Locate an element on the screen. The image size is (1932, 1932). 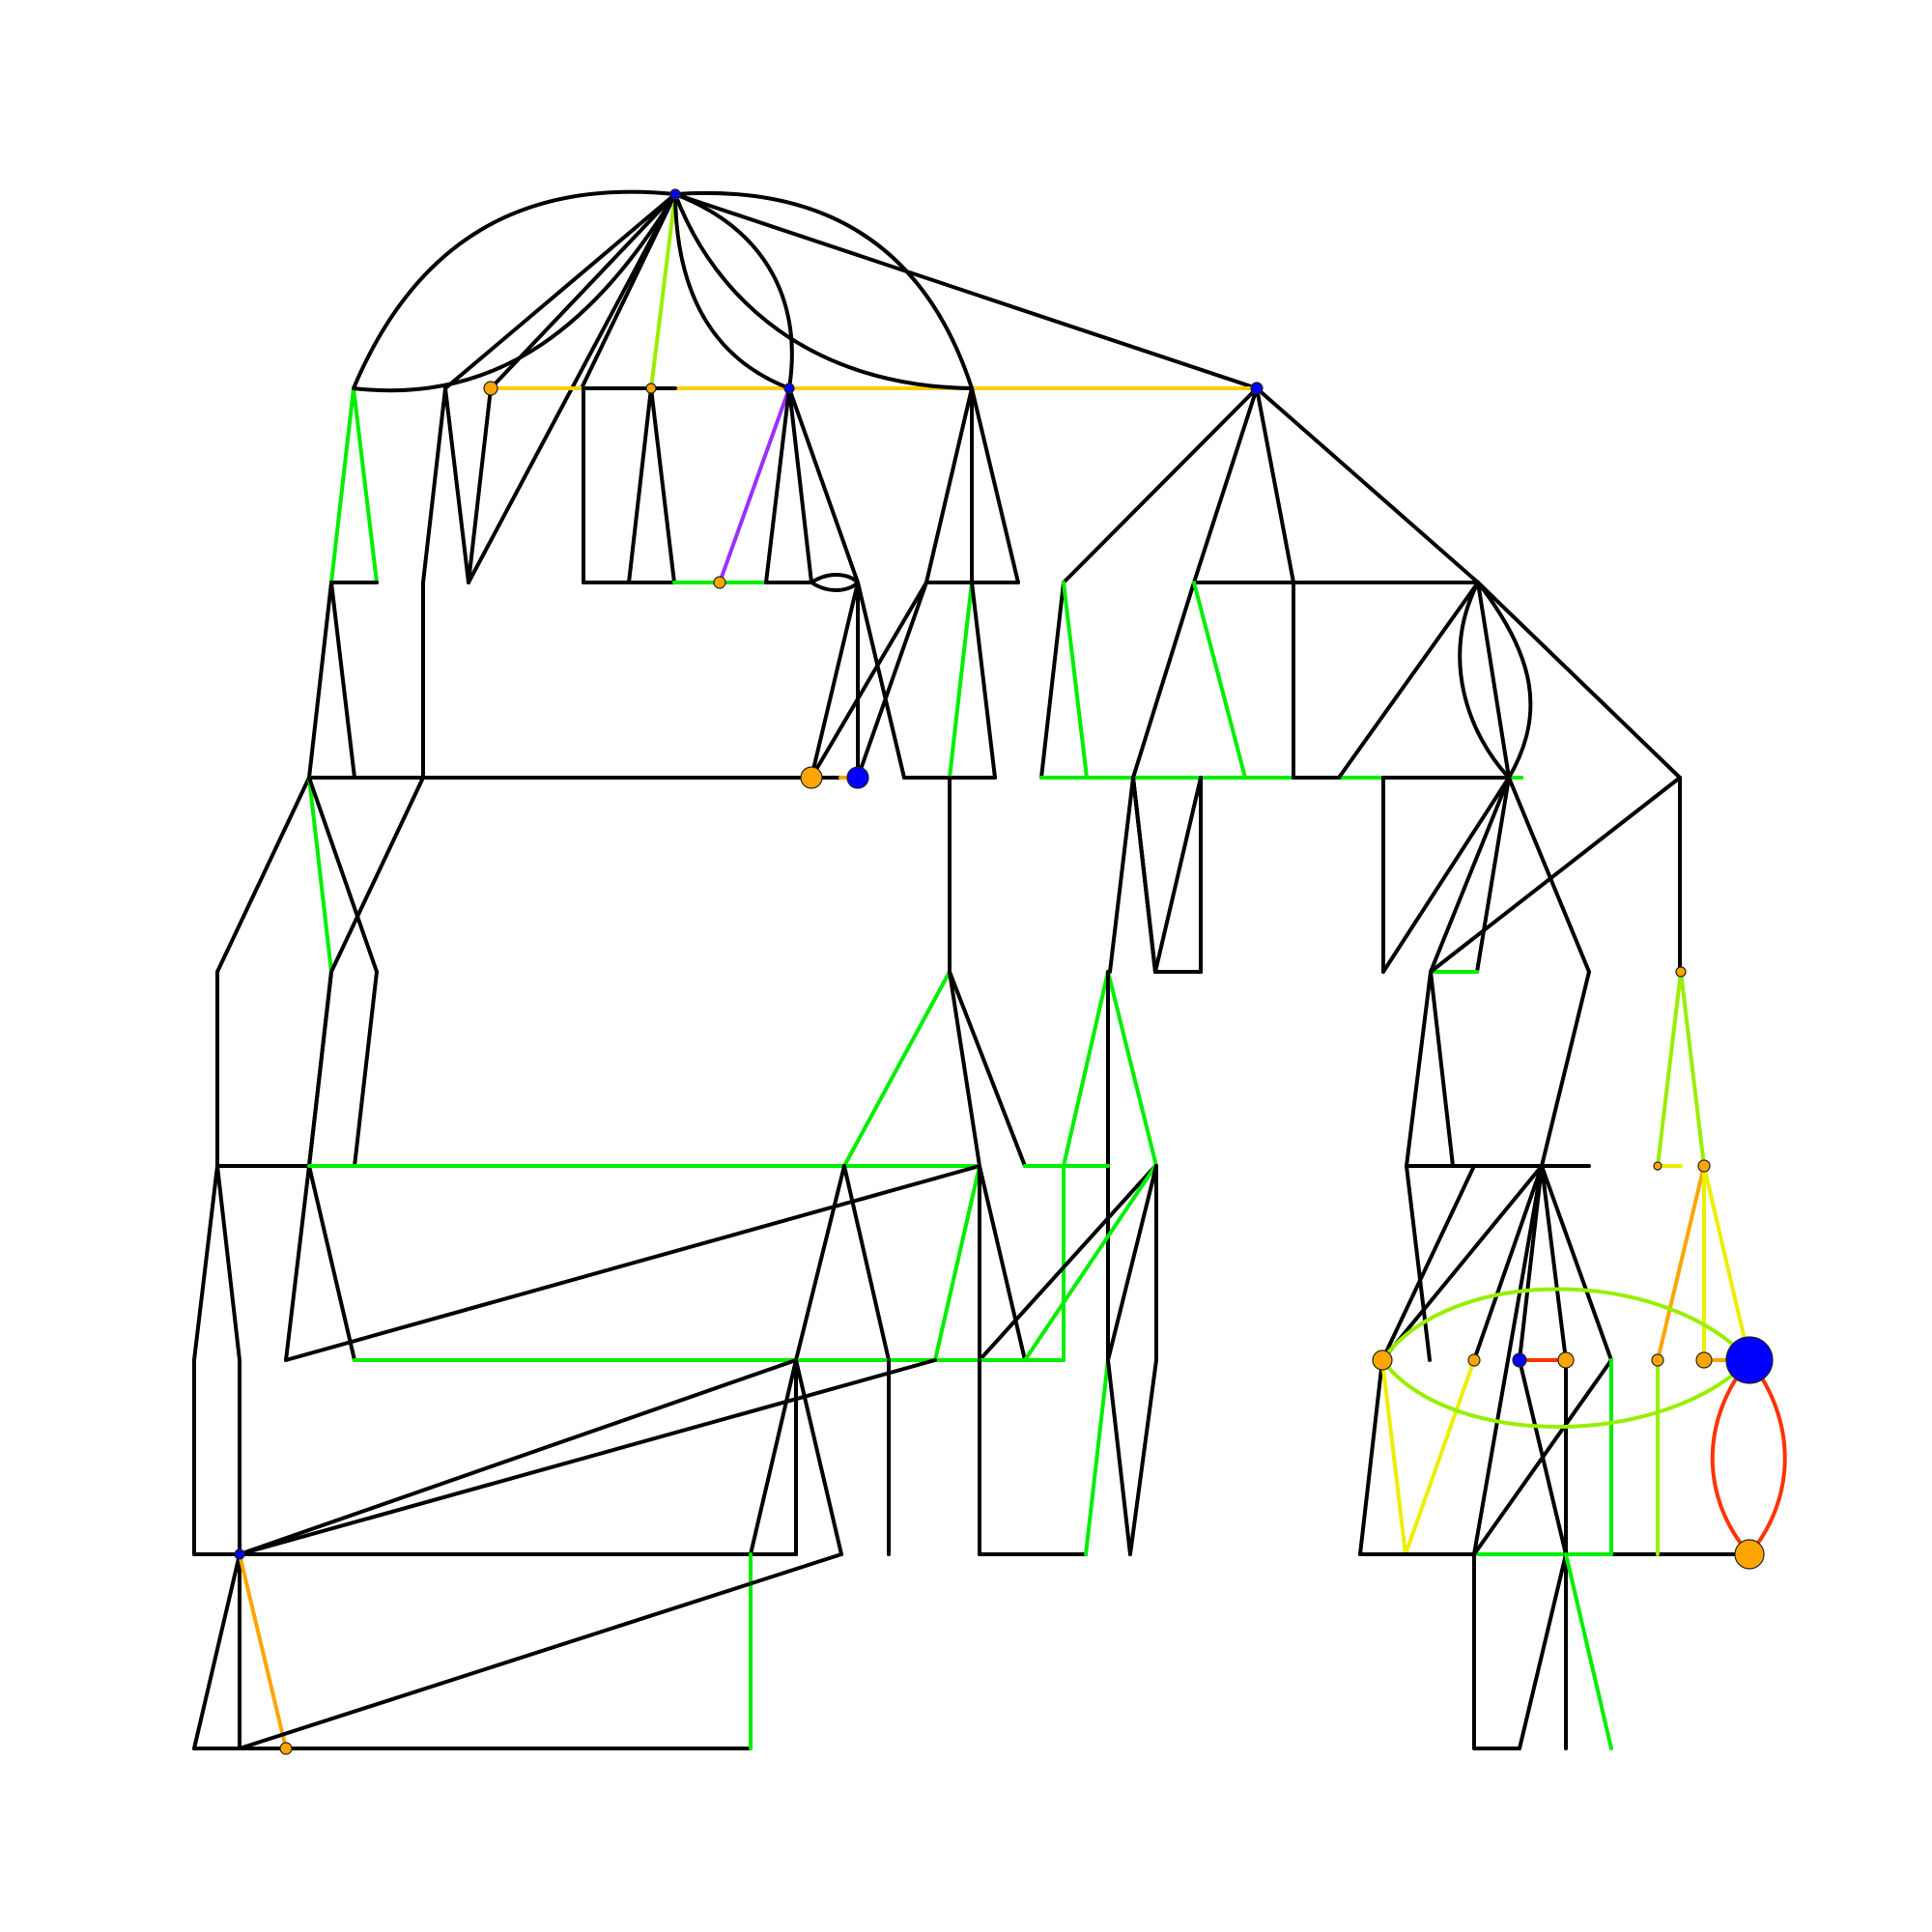
graph-node-b1 is located at coordinates (857, 777).